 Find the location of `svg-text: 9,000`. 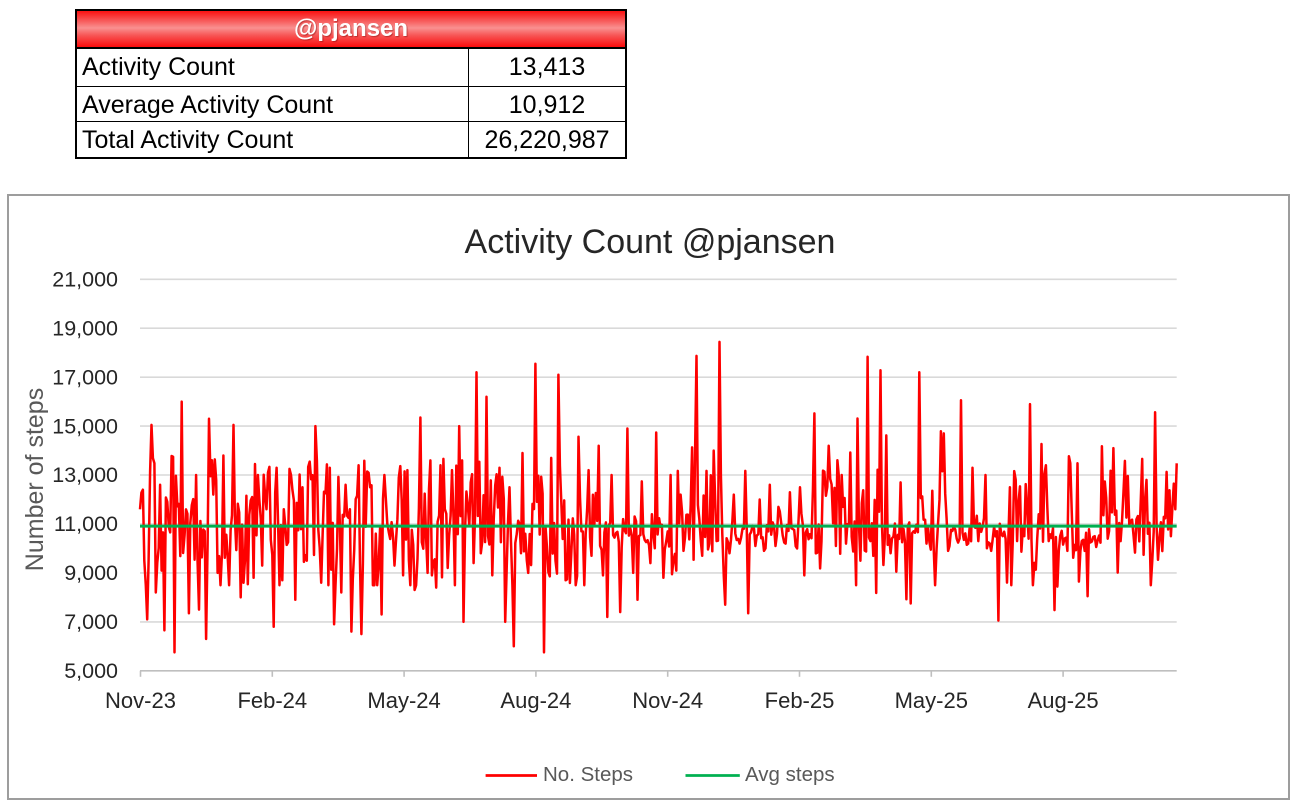

svg-text: 9,000 is located at coordinates (91, 573).